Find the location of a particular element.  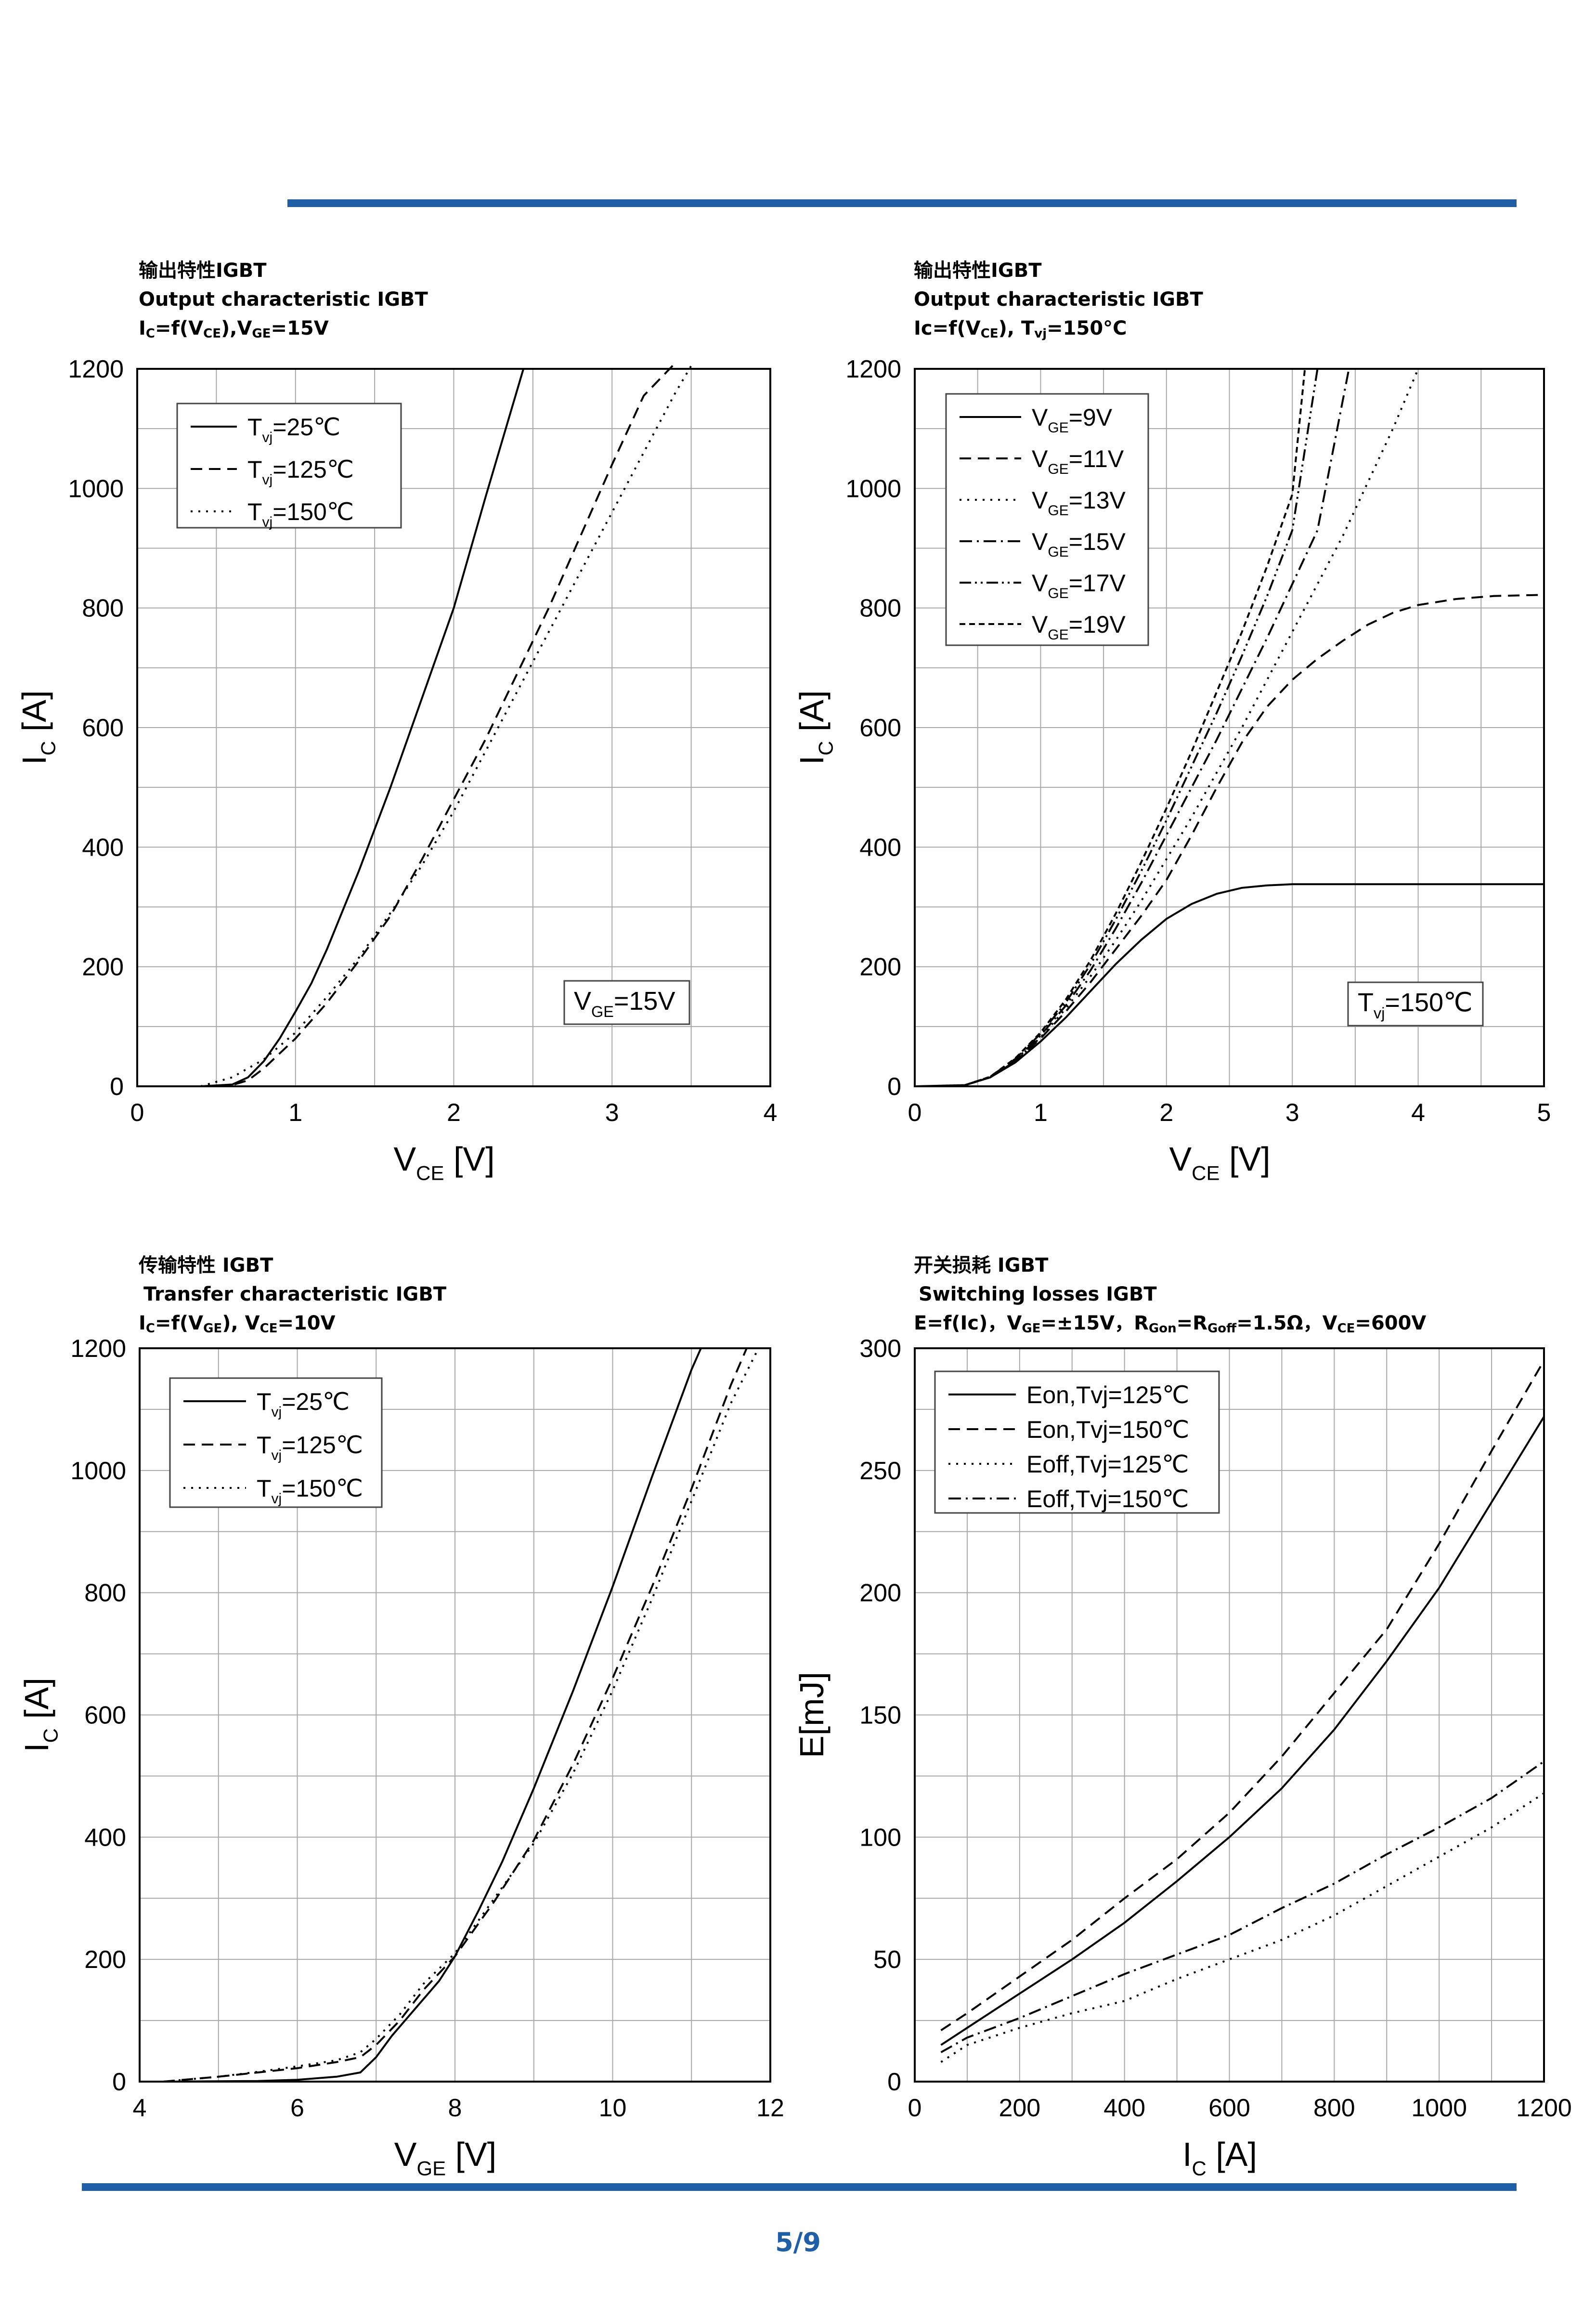

annotation: VGE=15V is located at coordinates (626, 1003).